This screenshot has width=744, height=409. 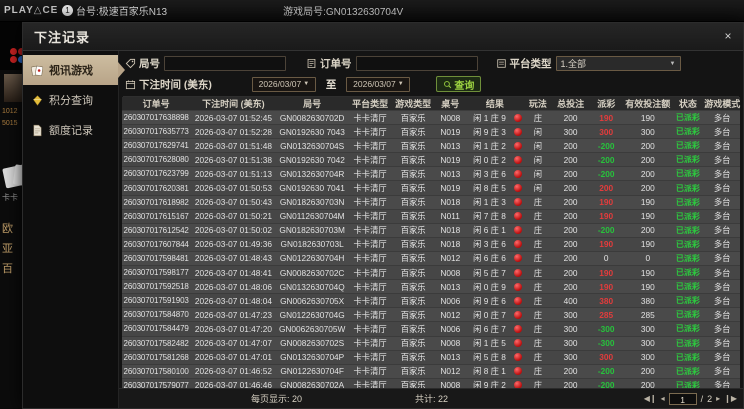 What do you see at coordinates (233, 104) in the screenshot?
I see `col-bet-time: 下注时间 (美东)` at bounding box center [233, 104].